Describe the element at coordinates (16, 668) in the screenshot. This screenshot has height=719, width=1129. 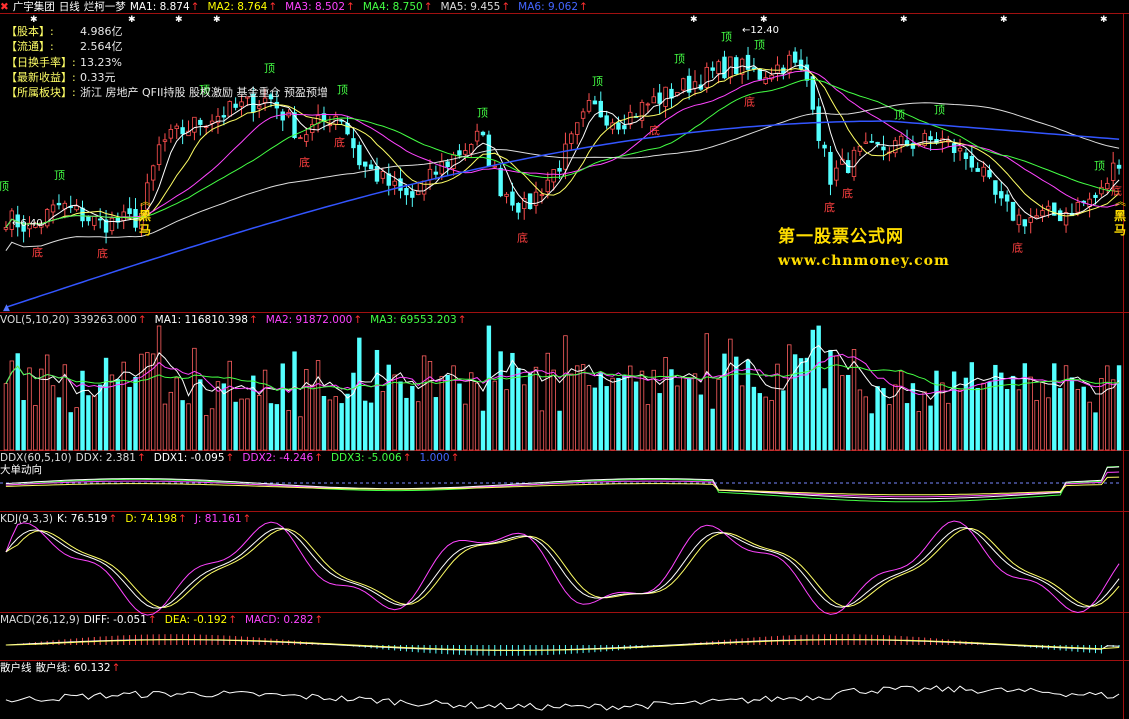
I see `retail-label: 散户线` at that location.